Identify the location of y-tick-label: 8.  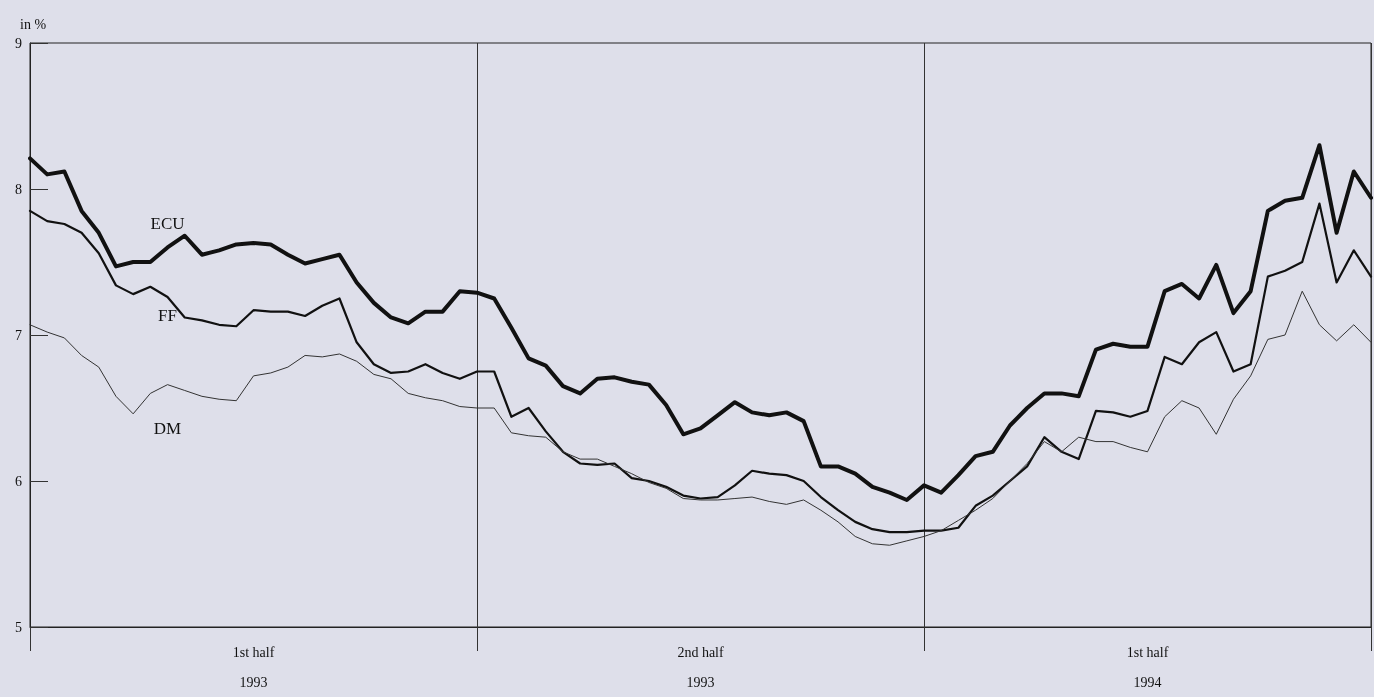
(18, 189).